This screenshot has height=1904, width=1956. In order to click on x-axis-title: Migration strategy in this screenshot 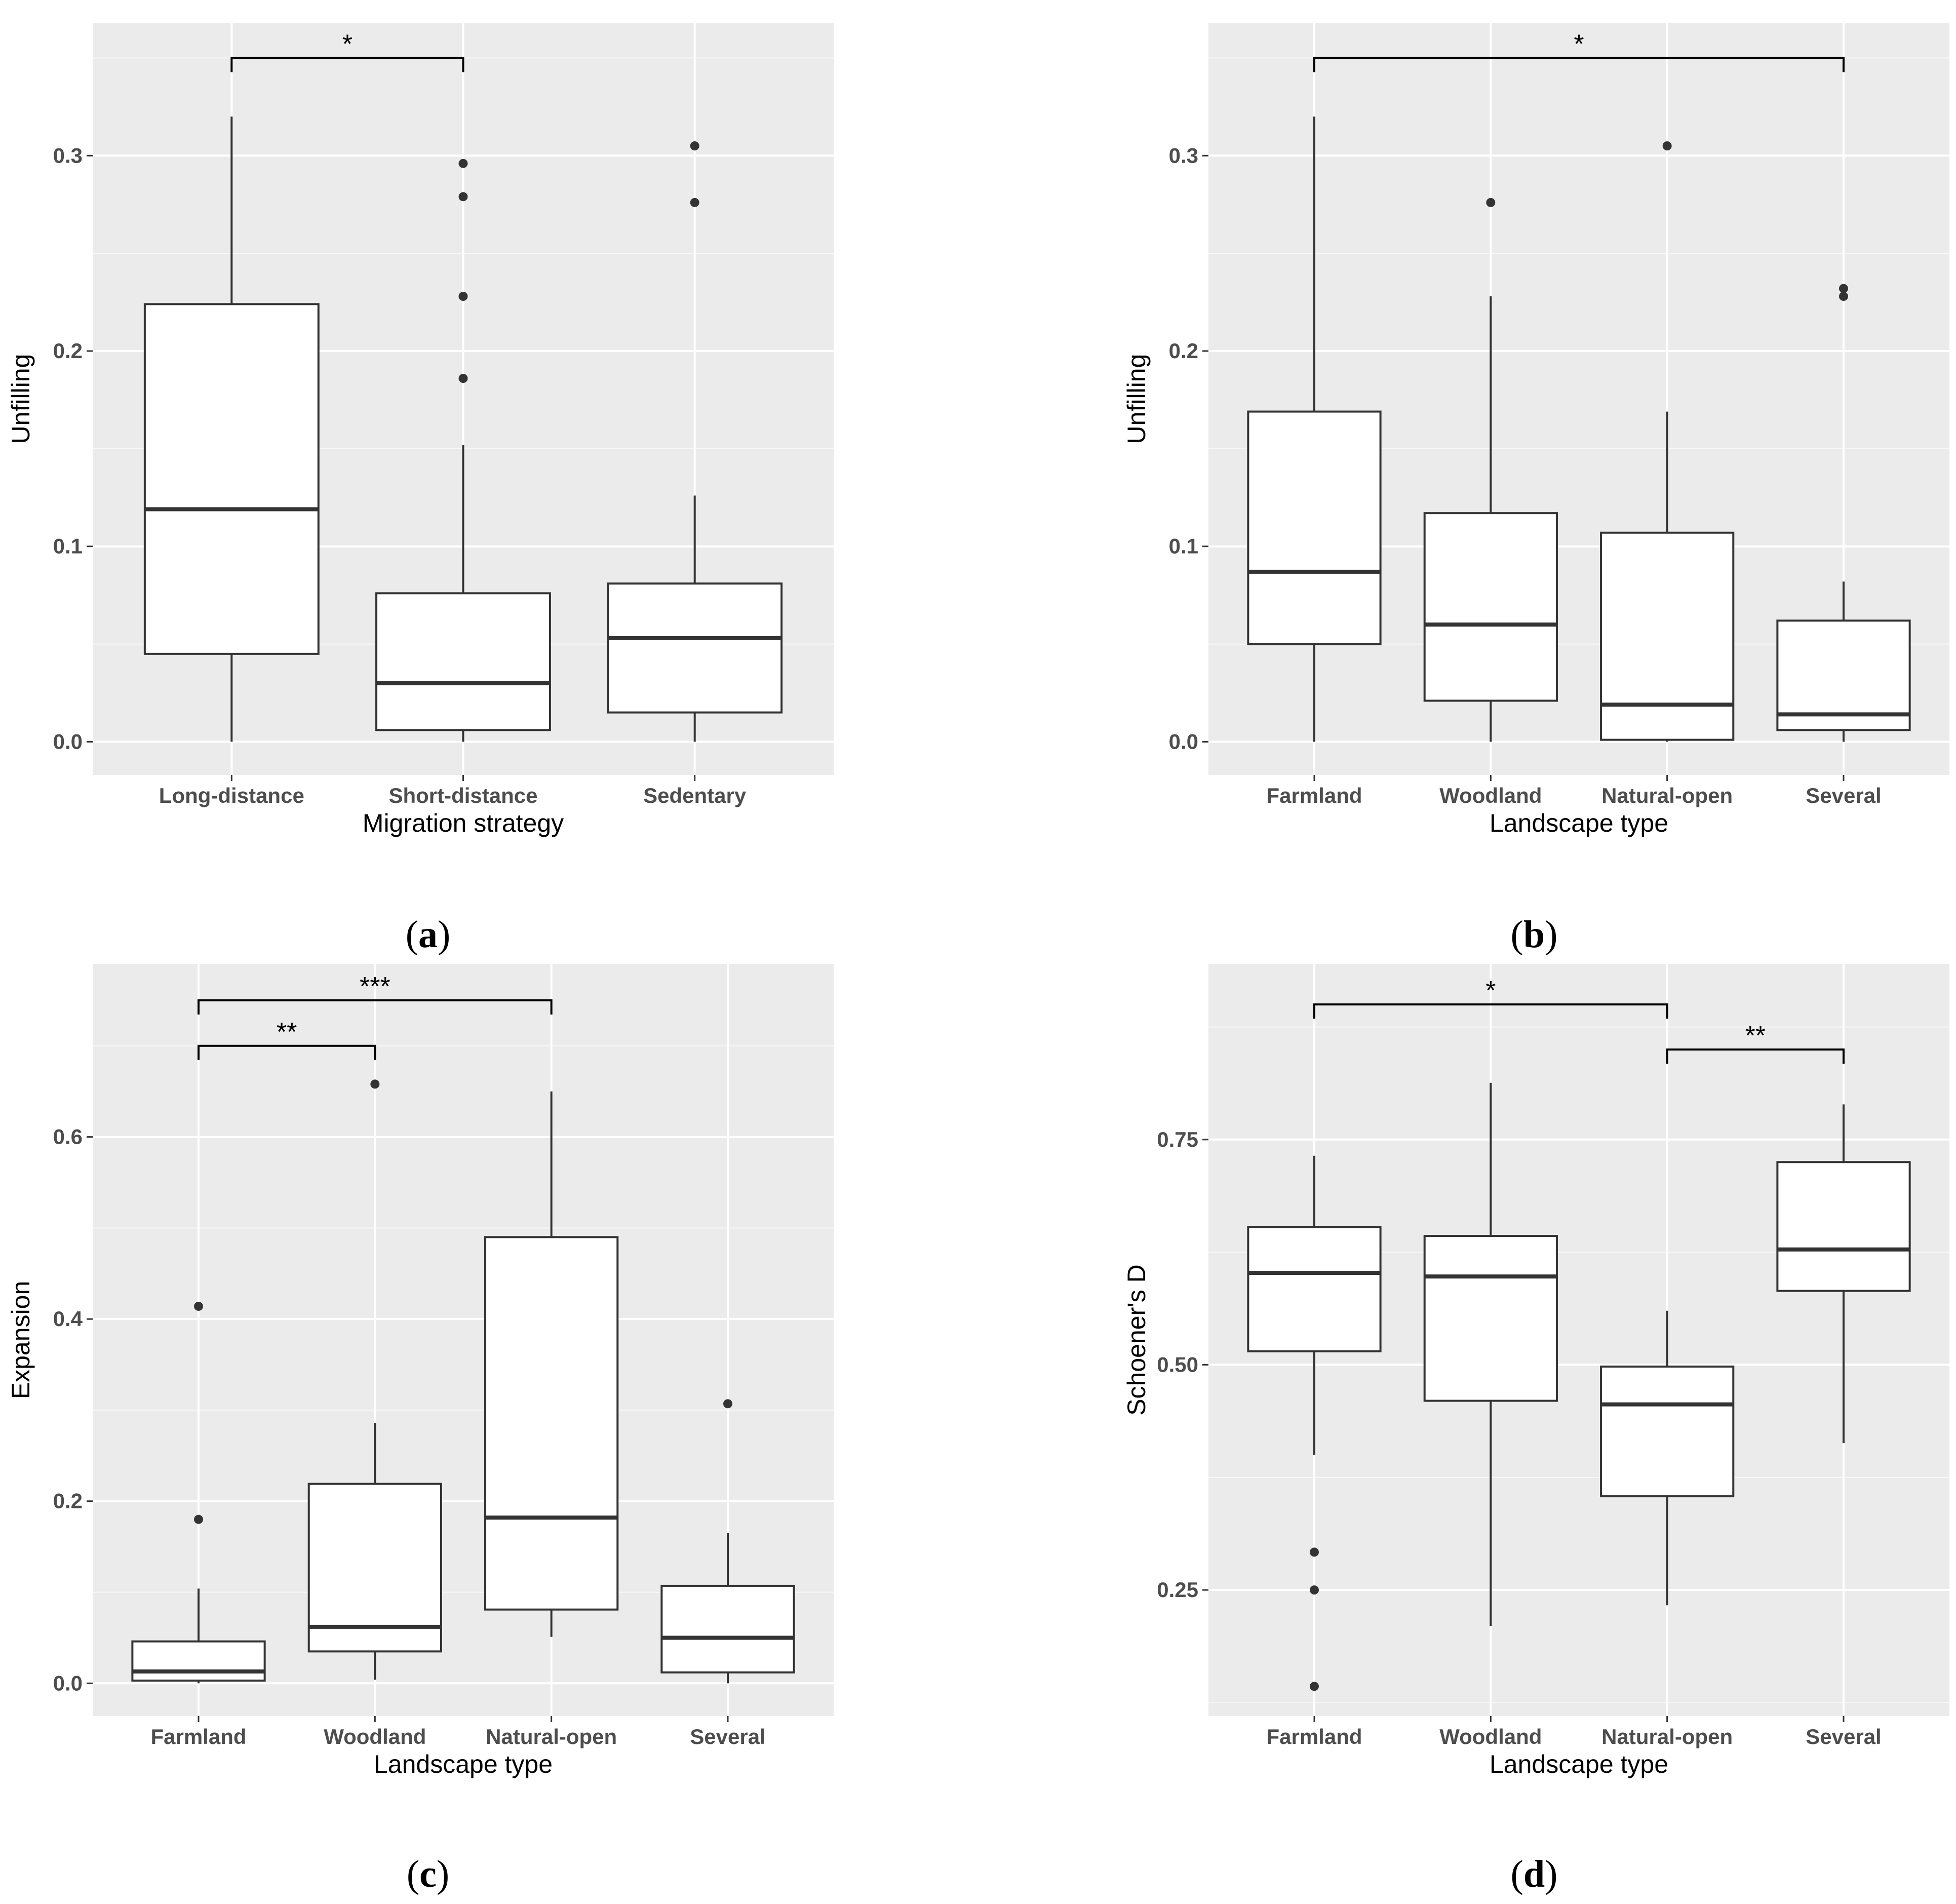, I will do `click(464, 823)`.